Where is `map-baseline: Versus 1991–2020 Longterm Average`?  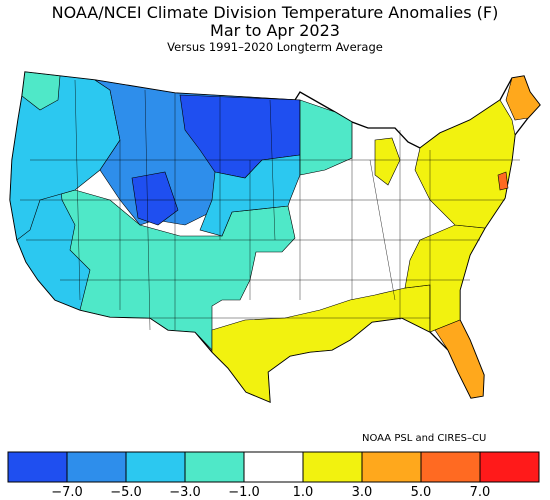 map-baseline: Versus 1991–2020 Longterm Average is located at coordinates (275, 47).